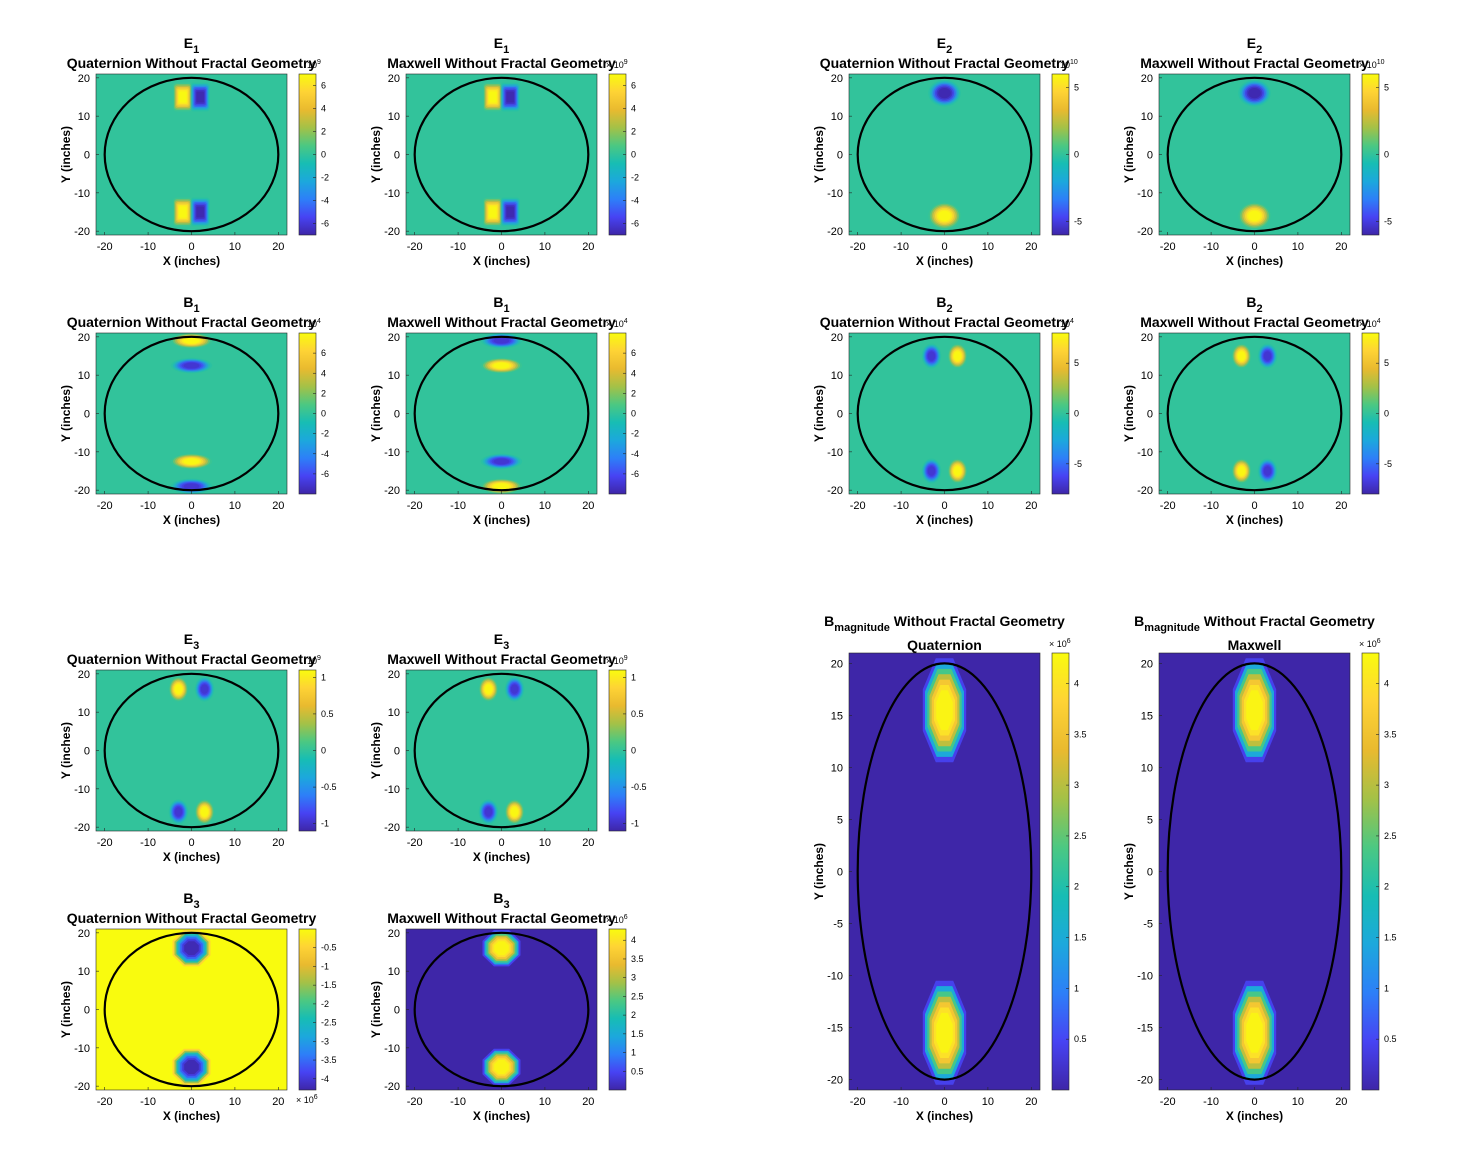  I want to click on title-symbol: B, so click(188, 898).